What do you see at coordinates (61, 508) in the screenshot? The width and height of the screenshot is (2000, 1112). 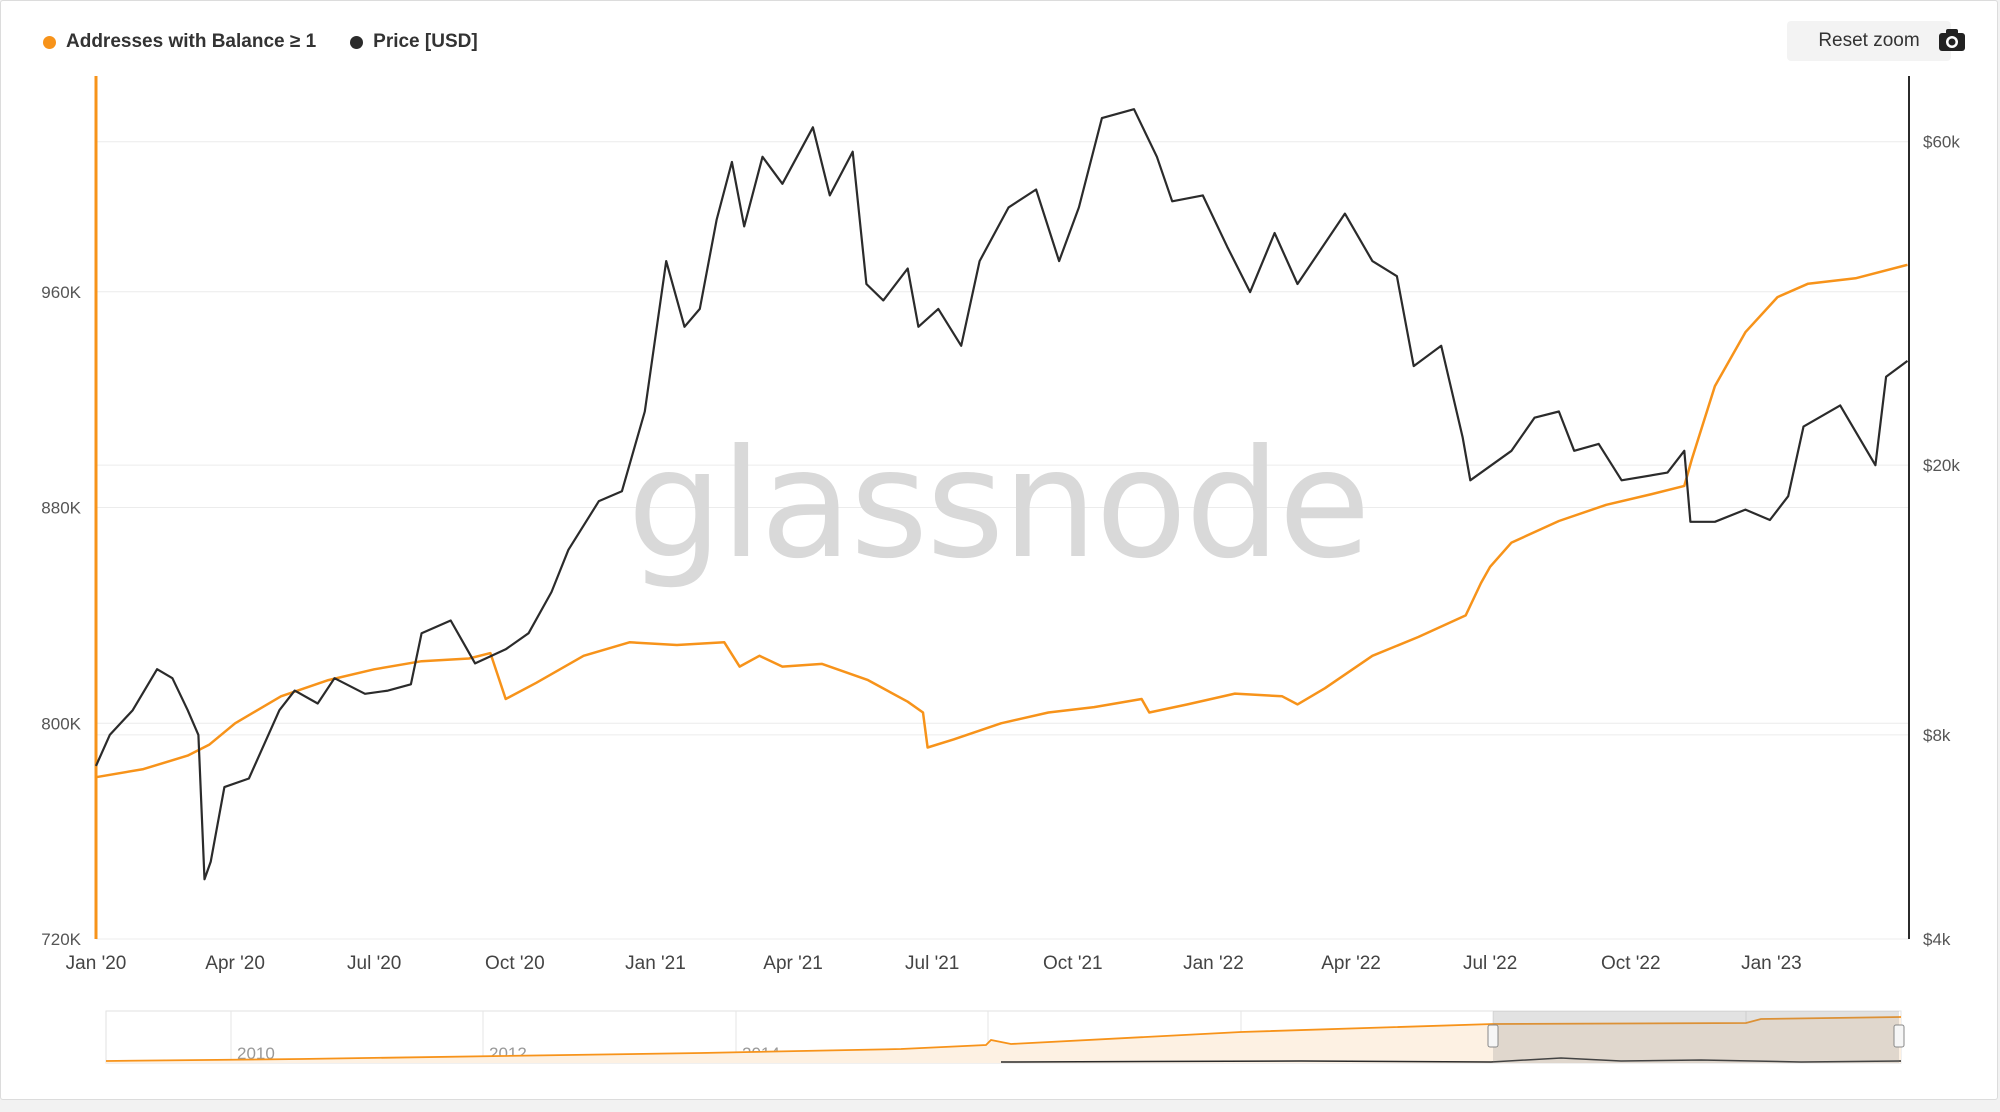 I see `left-tick-label: 880K` at bounding box center [61, 508].